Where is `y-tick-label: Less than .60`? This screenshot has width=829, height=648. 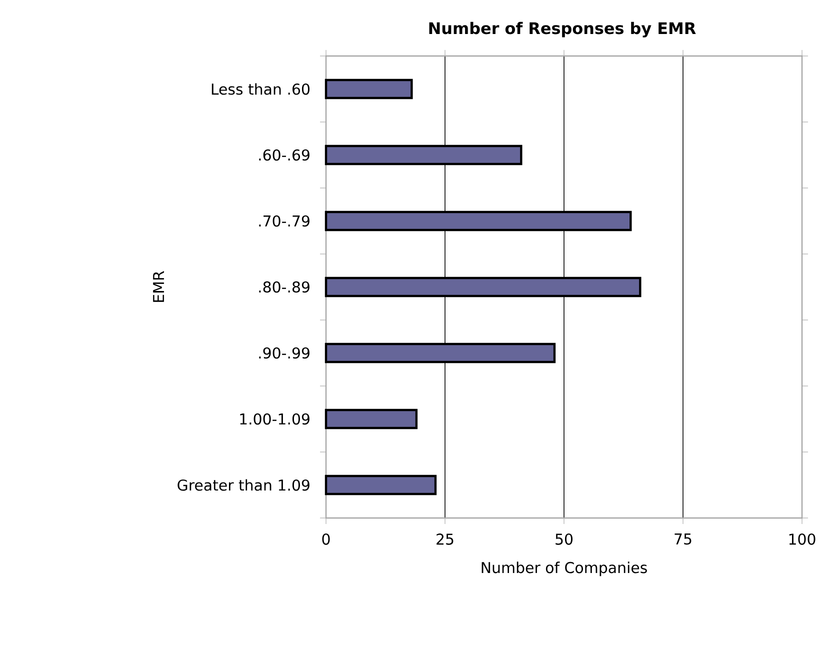 y-tick-label: Less than .60 is located at coordinates (261, 89).